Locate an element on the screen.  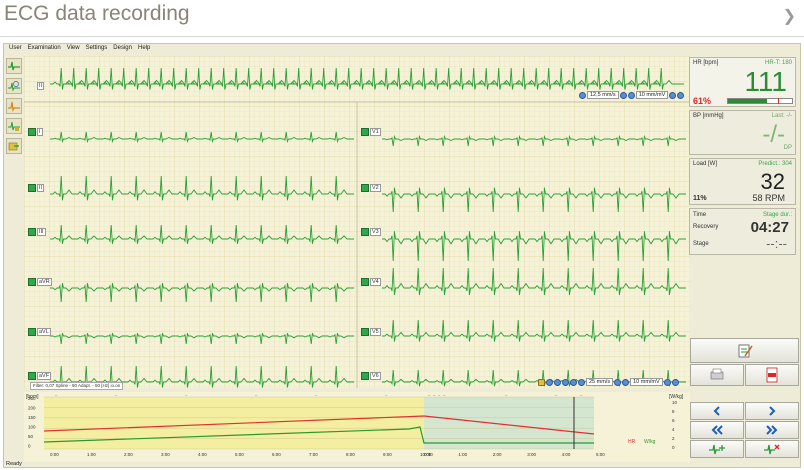
lead-tag-v2: V2 is located at coordinates (371, 188).